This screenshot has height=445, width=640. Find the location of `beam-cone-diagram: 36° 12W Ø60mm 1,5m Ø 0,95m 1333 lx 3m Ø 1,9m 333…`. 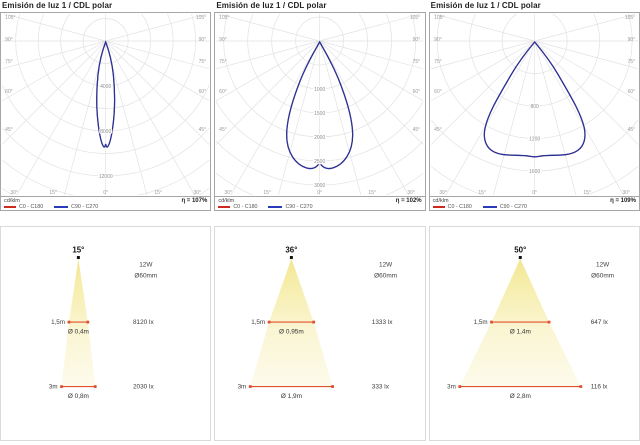

beam-cone-diagram: 36° 12W Ø60mm 1,5m Ø 0,95m 1333 lx 3m Ø 1,9m 333… is located at coordinates (318, 323).